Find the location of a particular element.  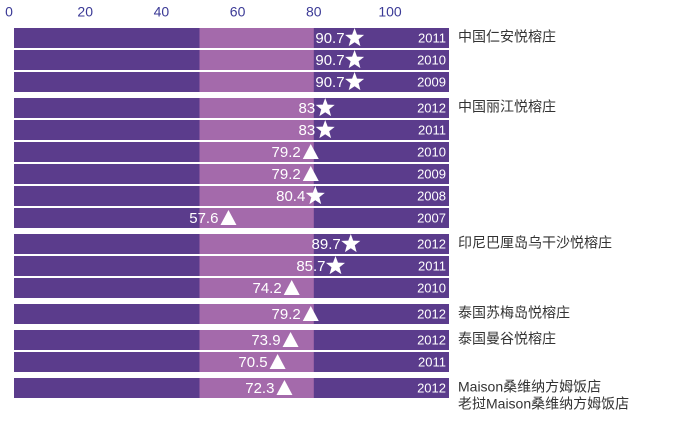

hotel-name: 中国仁安悦榕庄 is located at coordinates (507, 37).